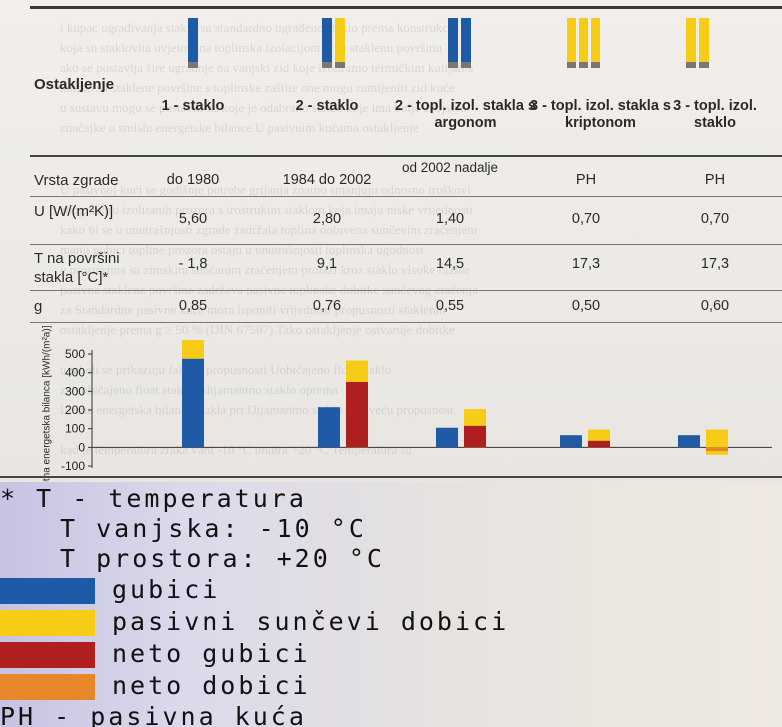  I want to click on legend-label: gubici, so click(166, 589).